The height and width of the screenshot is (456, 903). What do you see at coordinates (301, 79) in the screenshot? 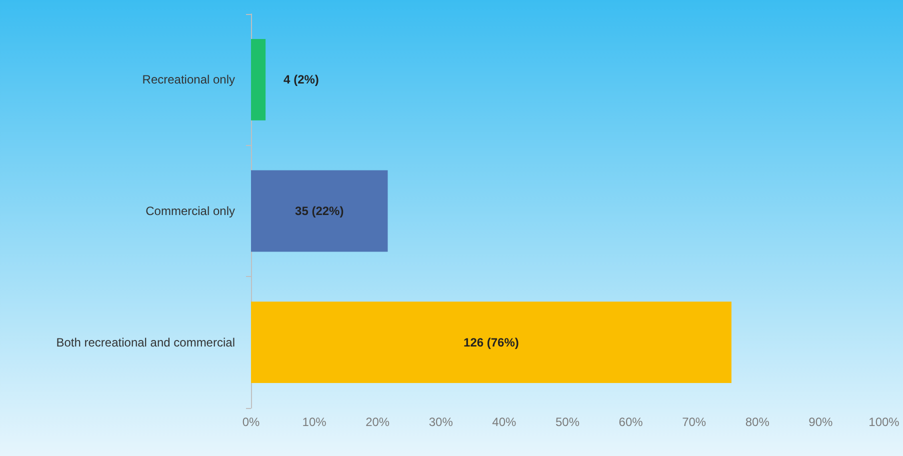
I see `data-label: 4 (2%)` at bounding box center [301, 79].